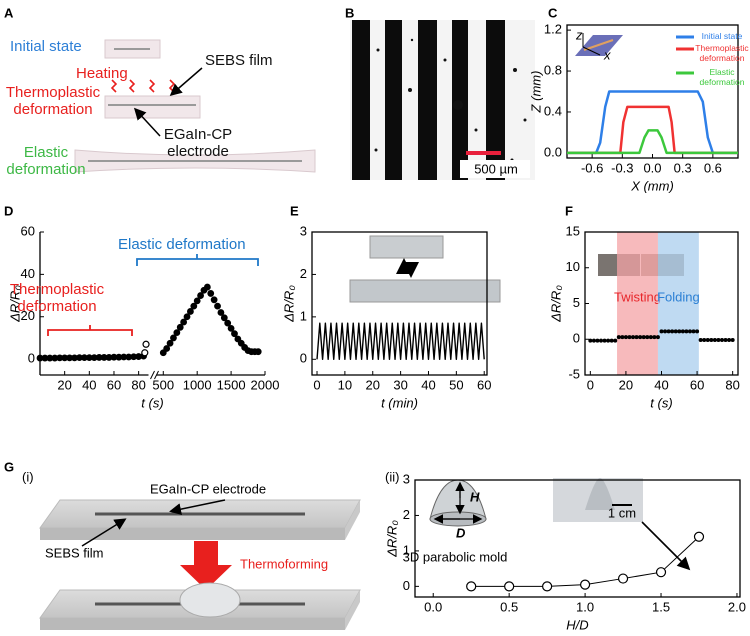 This screenshot has height=636, width=750. Describe the element at coordinates (303, 230) in the screenshot. I see `y-tick-label: 3` at that location.